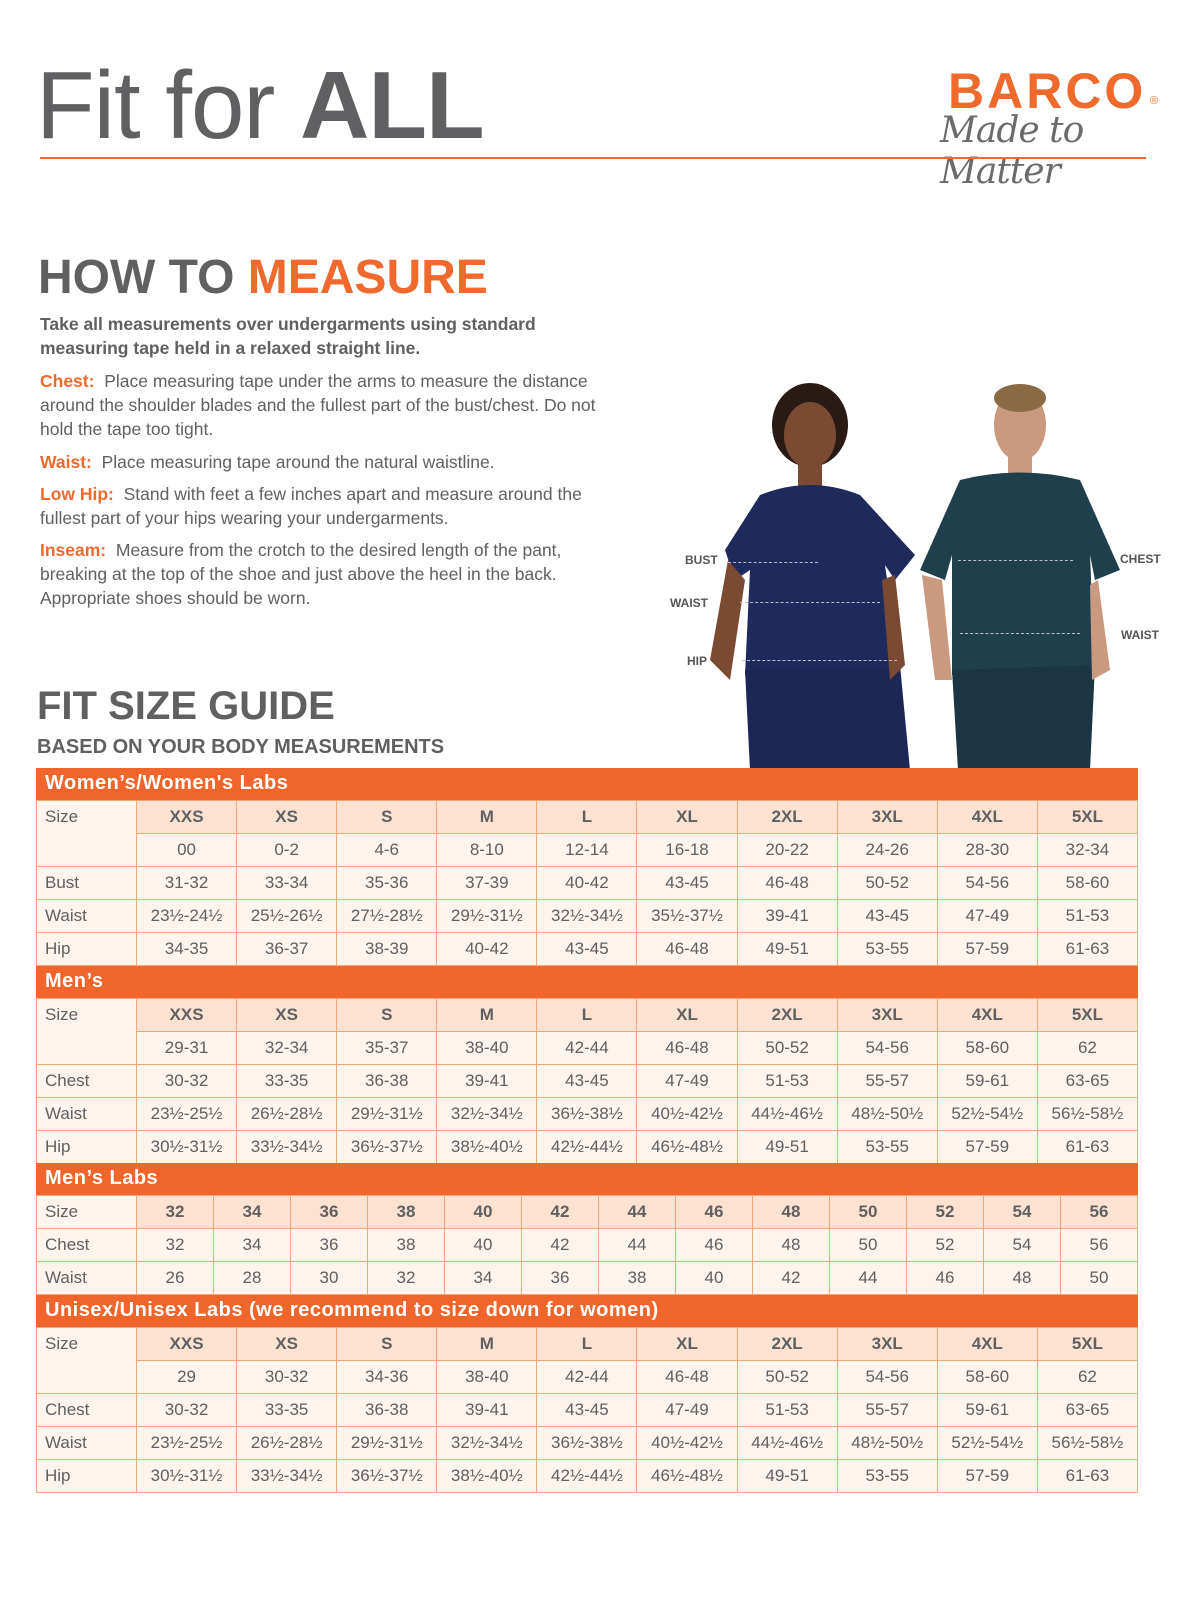 The height and width of the screenshot is (1600, 1200). Describe the element at coordinates (260, 105) in the screenshot. I see `page-title: Fit for ALL` at that location.